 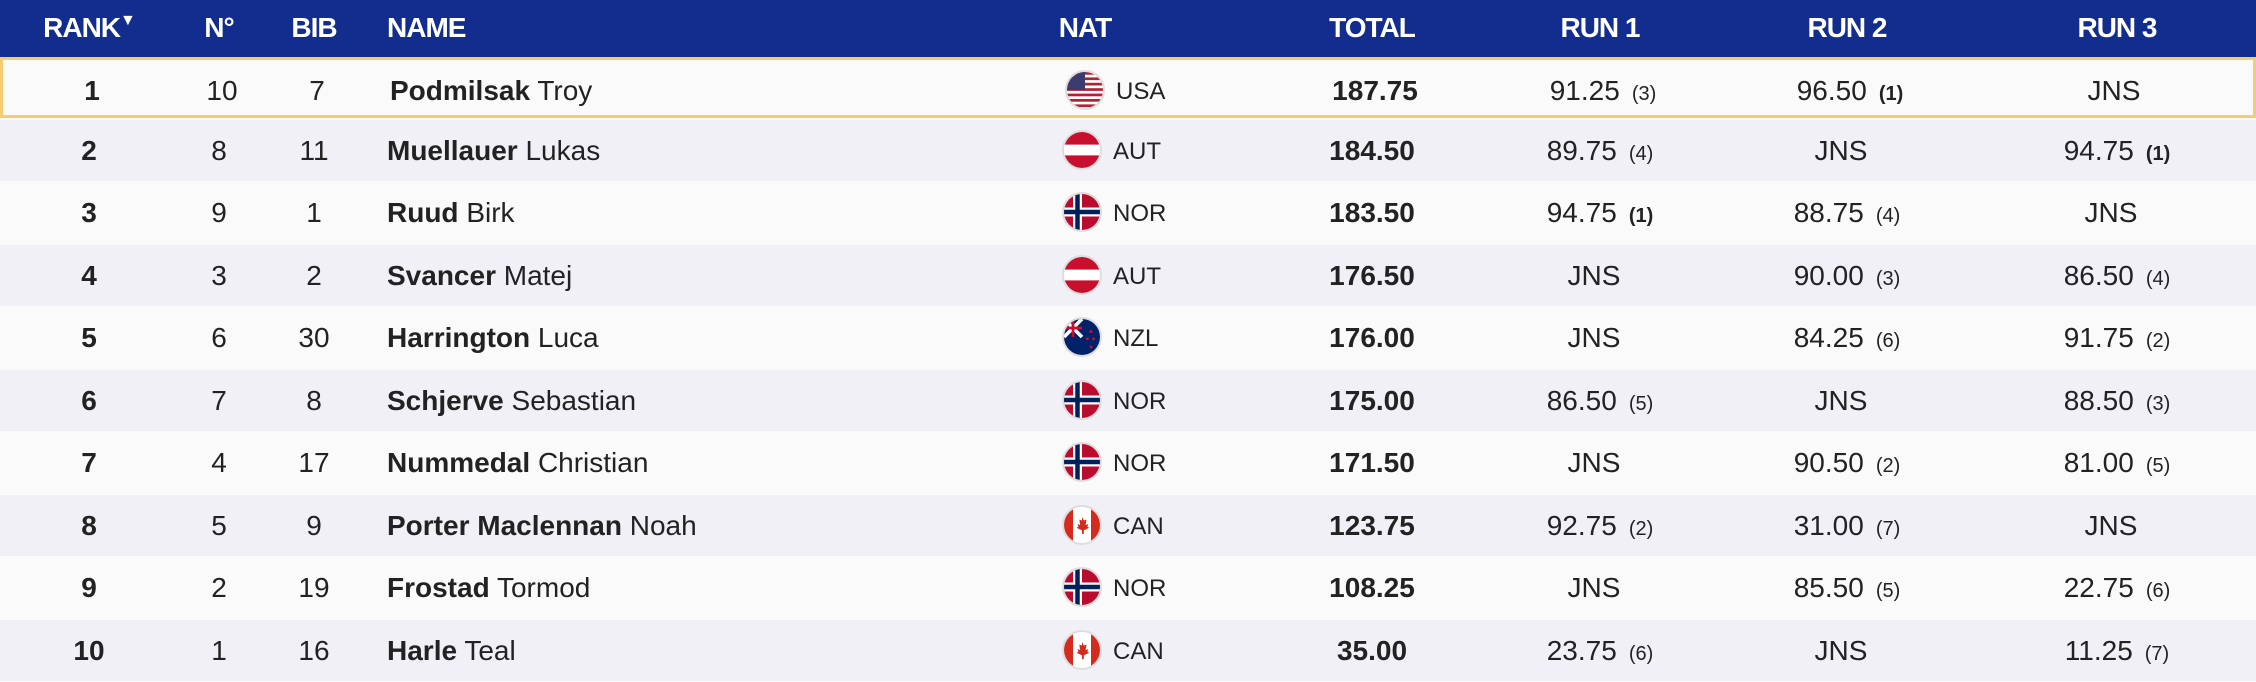 I want to click on rank: 10, so click(x=89, y=650).